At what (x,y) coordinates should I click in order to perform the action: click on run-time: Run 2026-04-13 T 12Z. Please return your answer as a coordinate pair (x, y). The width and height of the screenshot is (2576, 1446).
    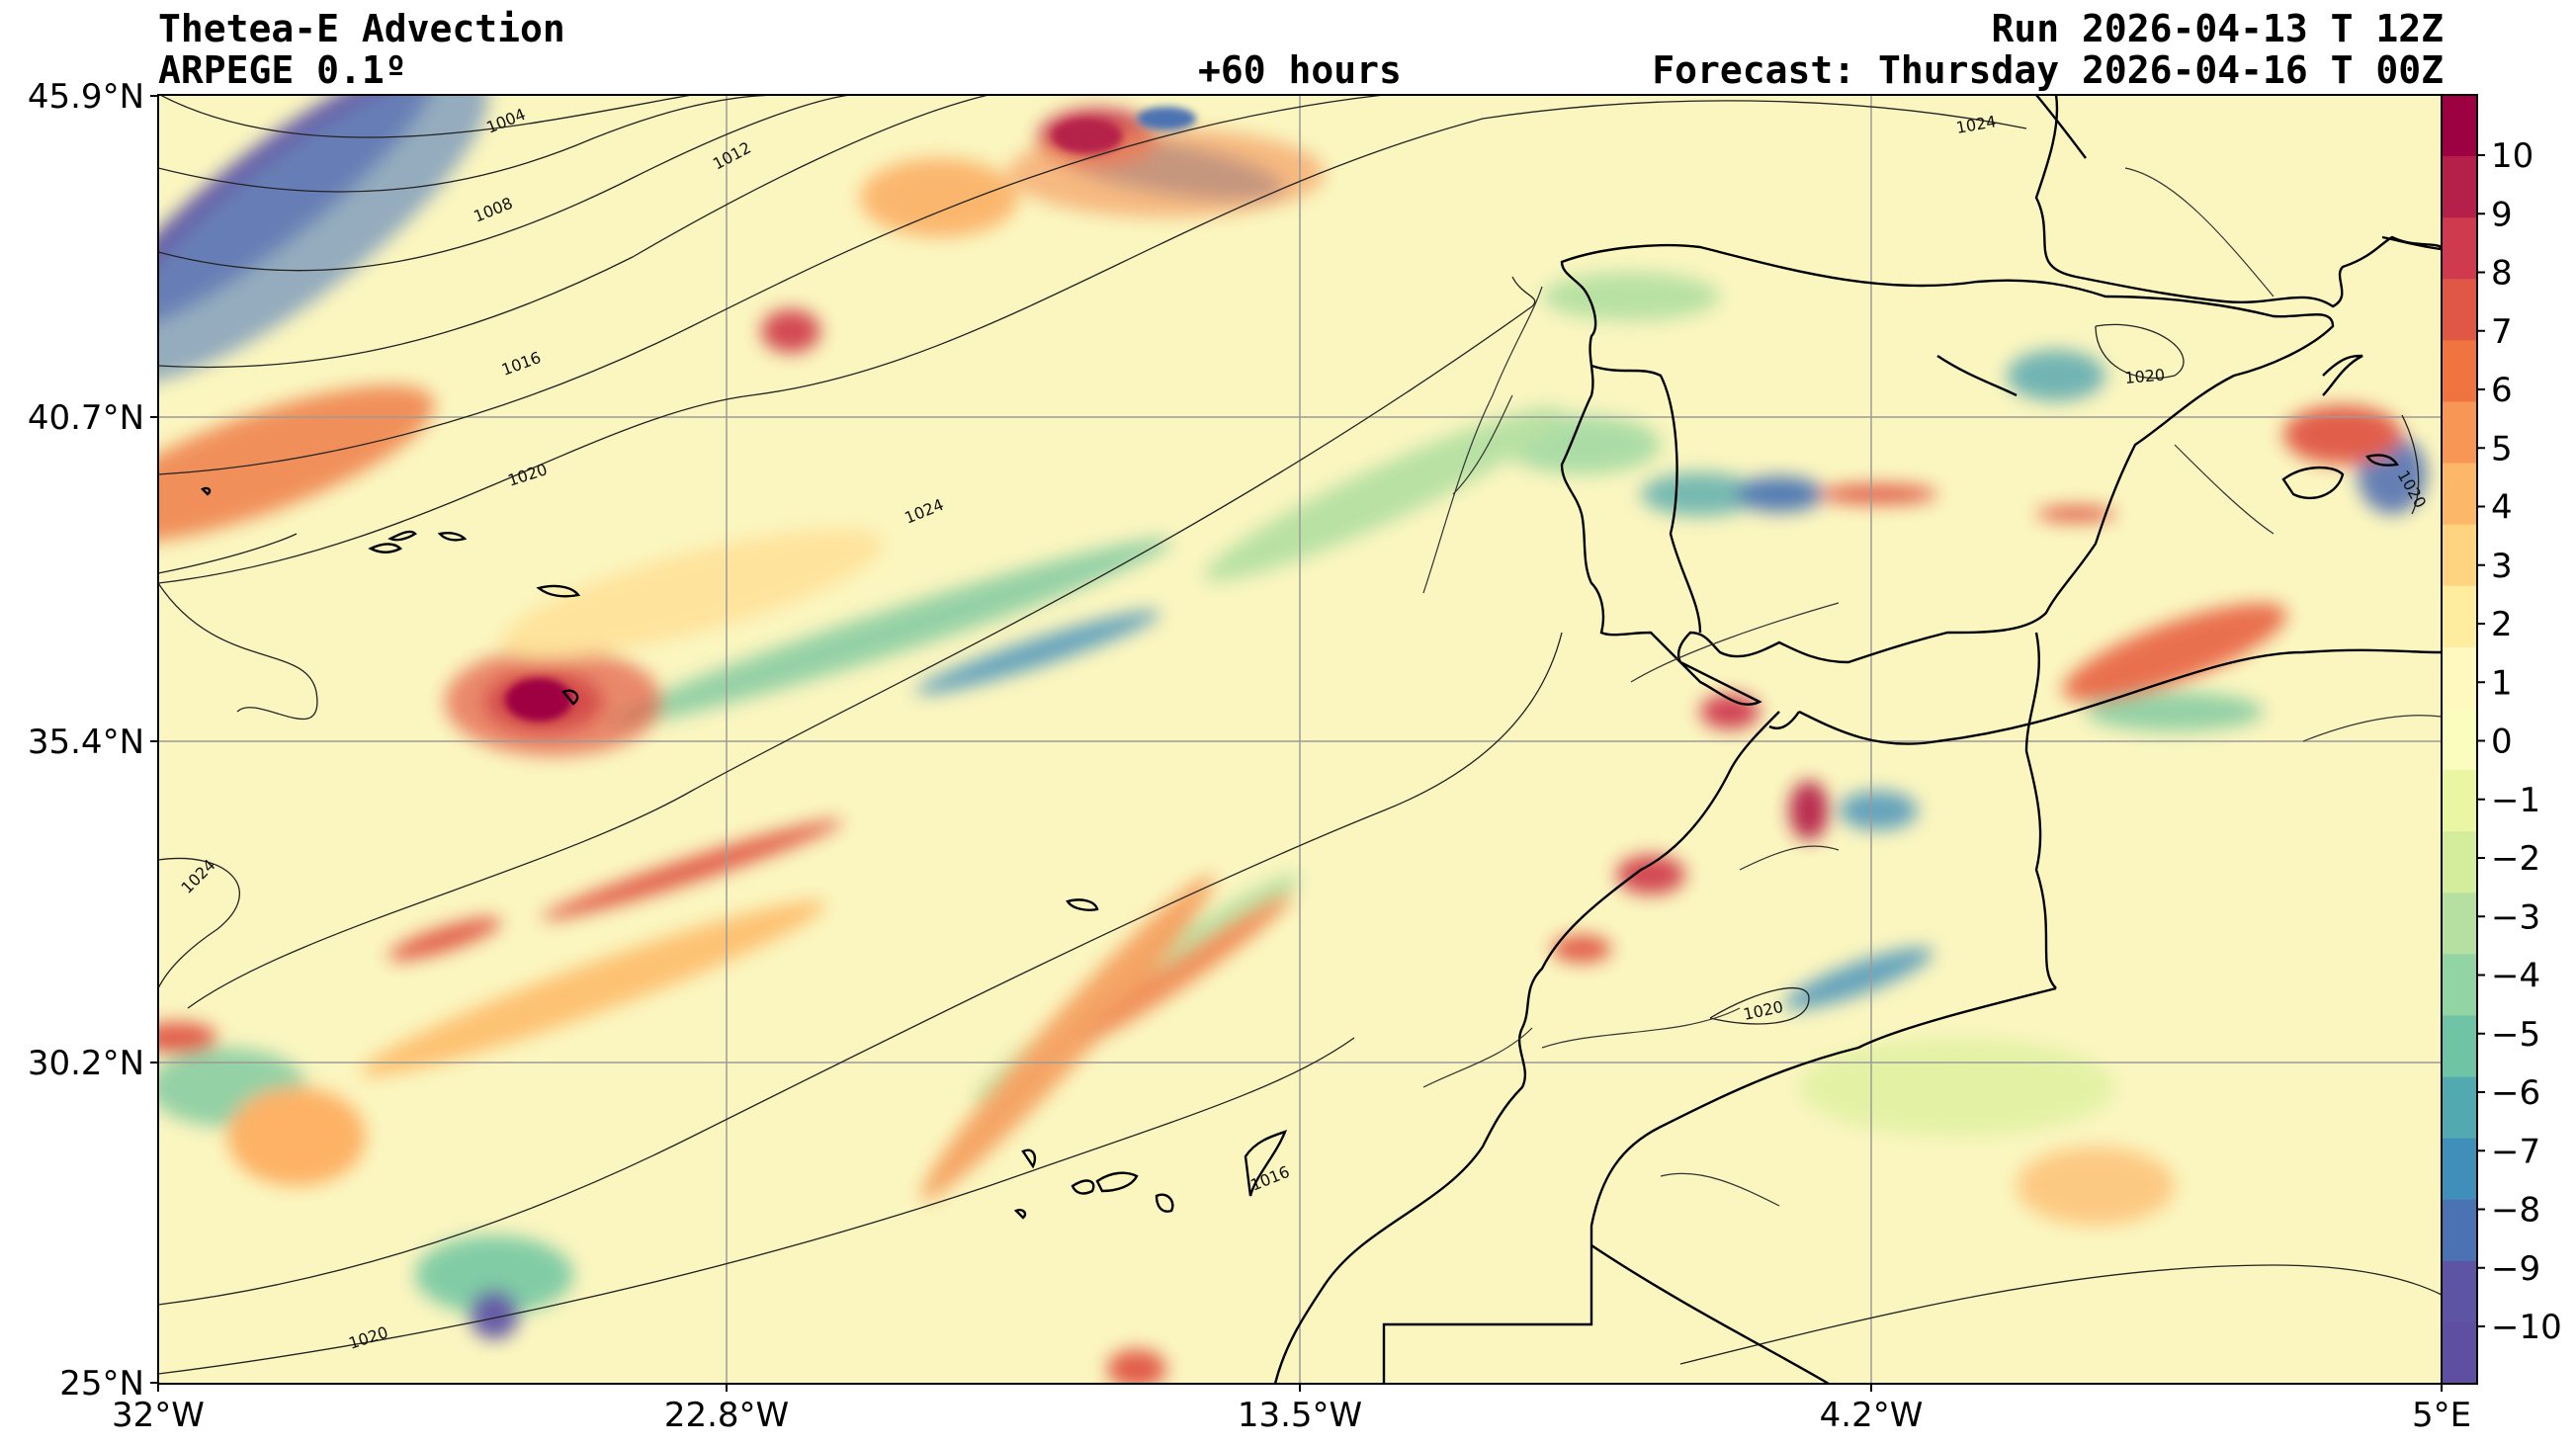
    Looking at the image, I should click on (2217, 28).